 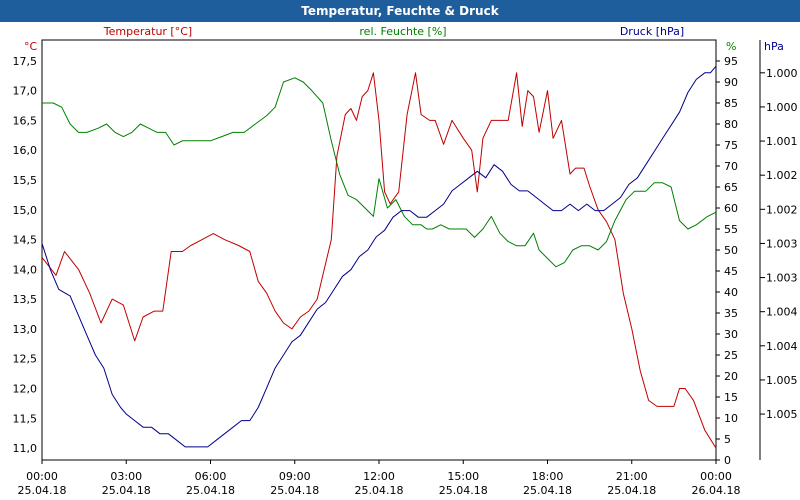 I want to click on humidity-tick-label: 30, so click(x=731, y=334).